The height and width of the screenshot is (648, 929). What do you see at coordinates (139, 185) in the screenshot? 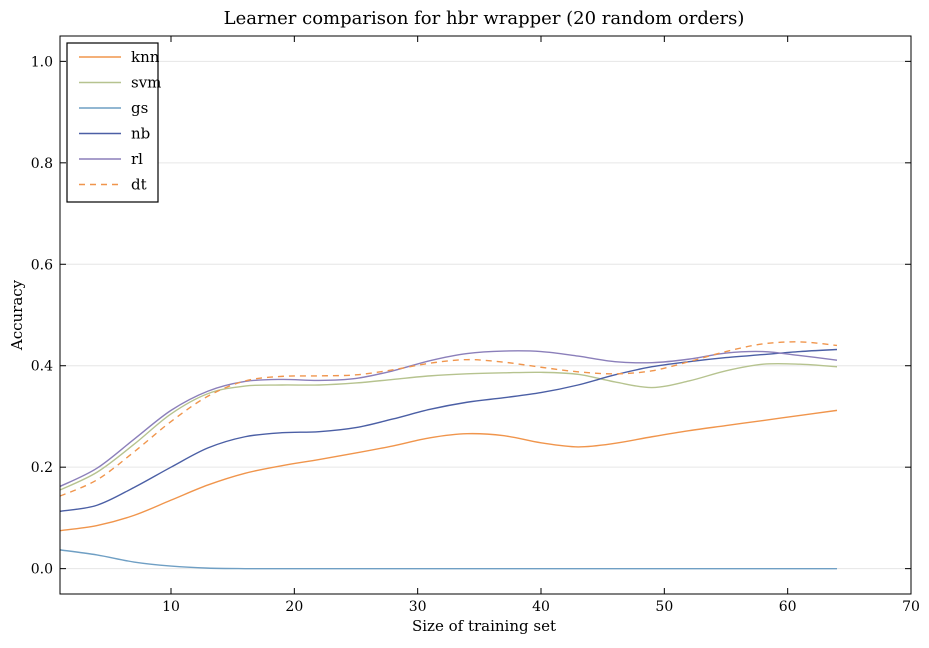
I see `legend-label-dt: dt` at bounding box center [139, 185].